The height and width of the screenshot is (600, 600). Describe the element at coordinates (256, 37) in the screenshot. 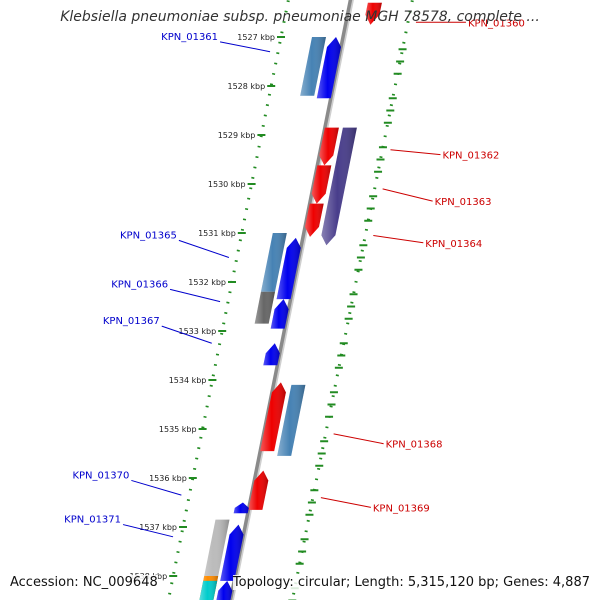

I see `tick-label: 1527 kbp` at that location.